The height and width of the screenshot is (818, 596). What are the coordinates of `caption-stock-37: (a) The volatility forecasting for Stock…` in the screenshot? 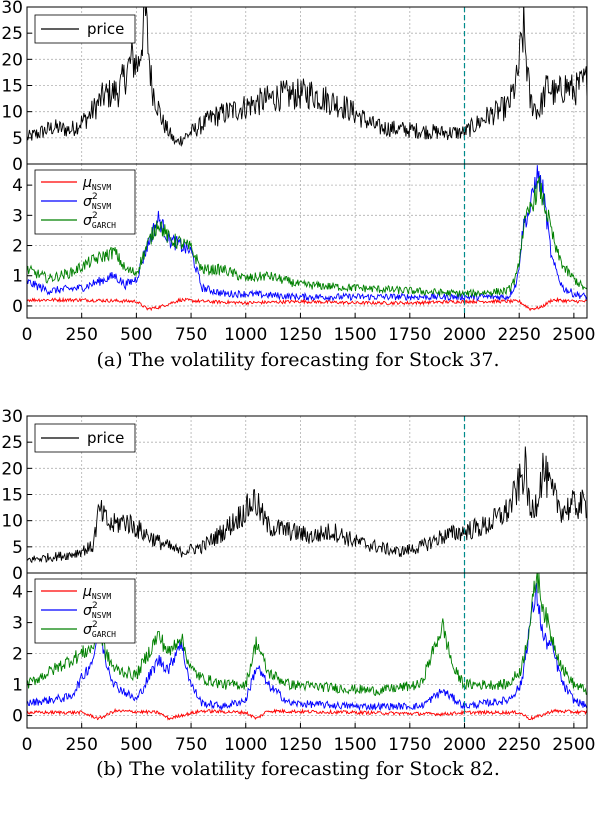 It's located at (298, 360).